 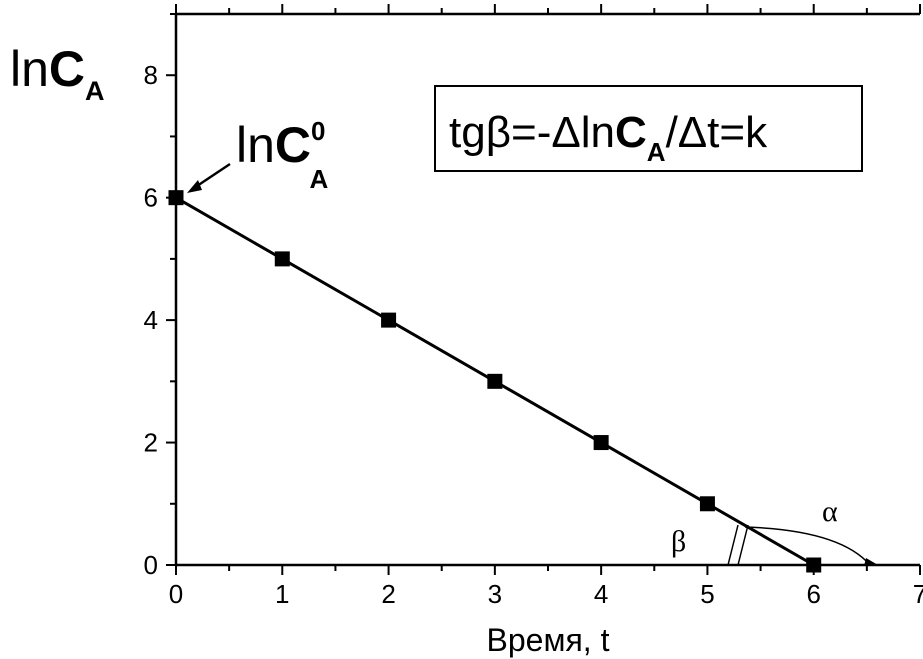 What do you see at coordinates (918, 594) in the screenshot?
I see `x-tick-label: 7` at bounding box center [918, 594].